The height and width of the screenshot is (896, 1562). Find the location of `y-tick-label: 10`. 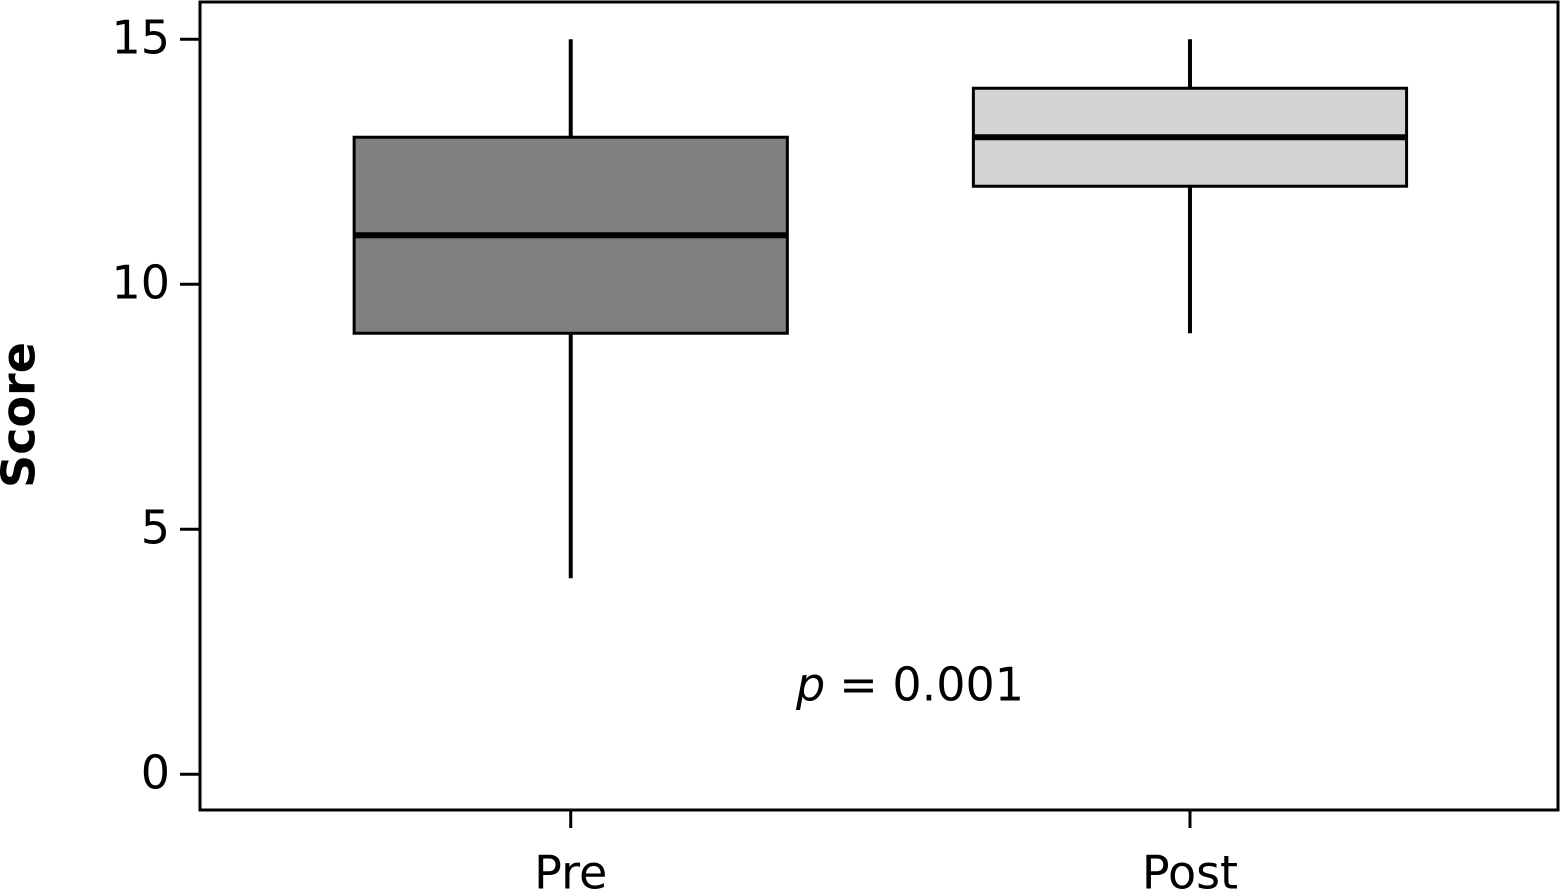

y-tick-label: 10 is located at coordinates (140, 283).